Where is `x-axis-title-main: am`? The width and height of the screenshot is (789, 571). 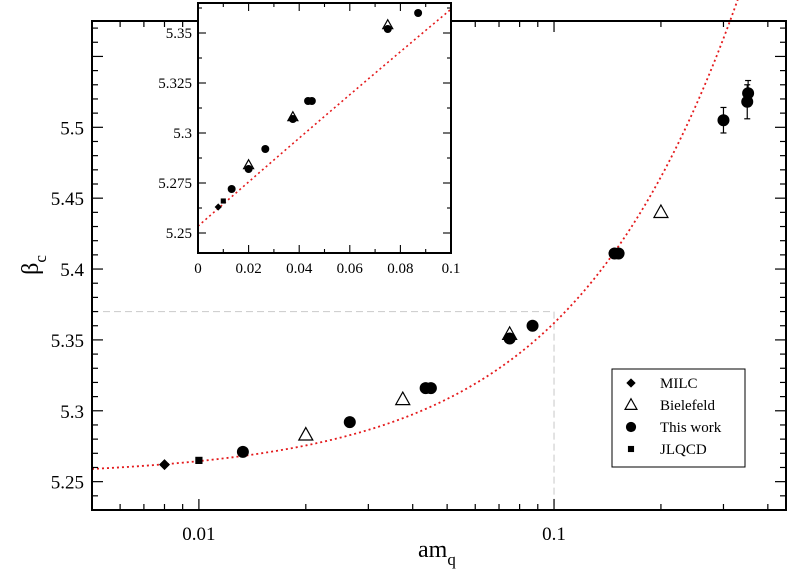
x-axis-title-main: am is located at coordinates (433, 550).